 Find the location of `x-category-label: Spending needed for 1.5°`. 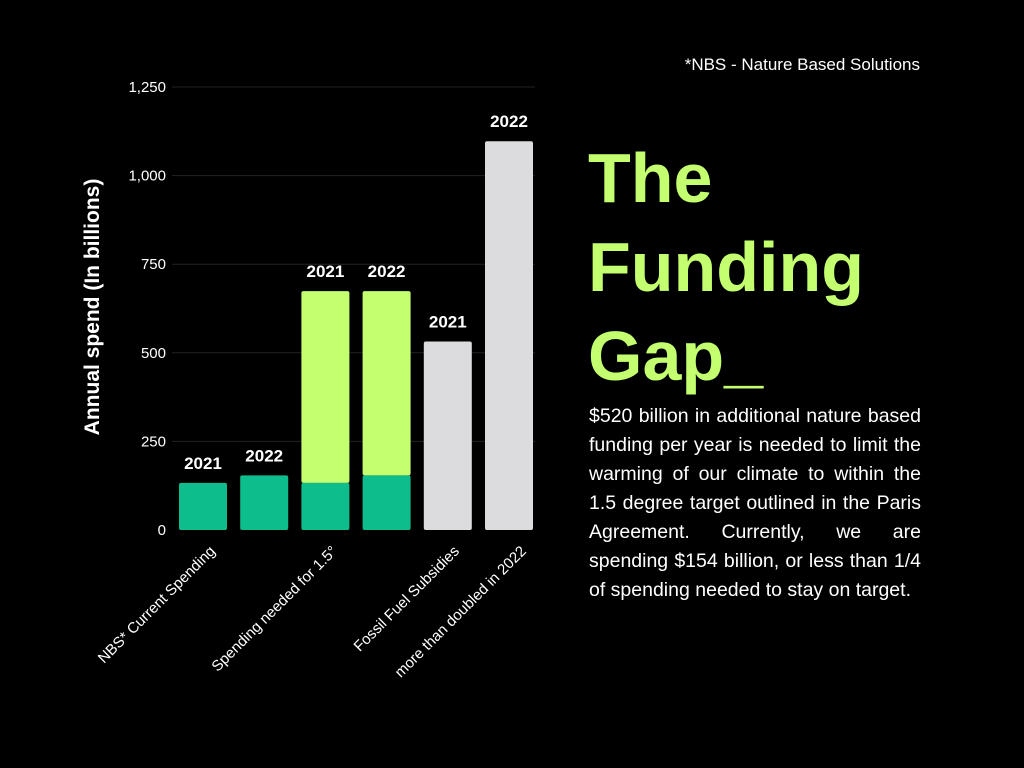

x-category-label: Spending needed for 1.5° is located at coordinates (274, 609).